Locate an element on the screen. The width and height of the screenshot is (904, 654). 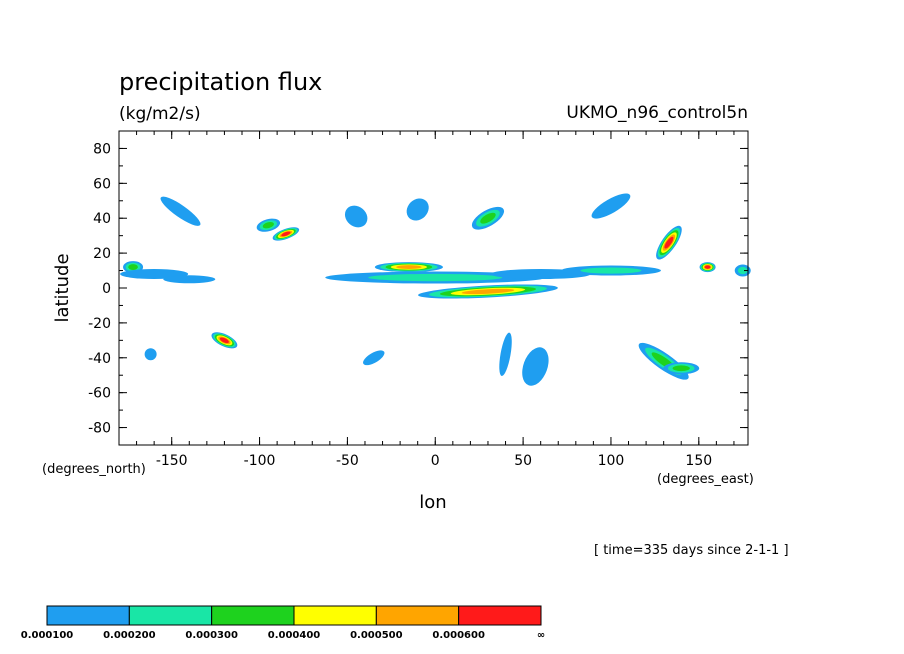
dataset-label: UKMO_n96_control5n is located at coordinates (657, 113).